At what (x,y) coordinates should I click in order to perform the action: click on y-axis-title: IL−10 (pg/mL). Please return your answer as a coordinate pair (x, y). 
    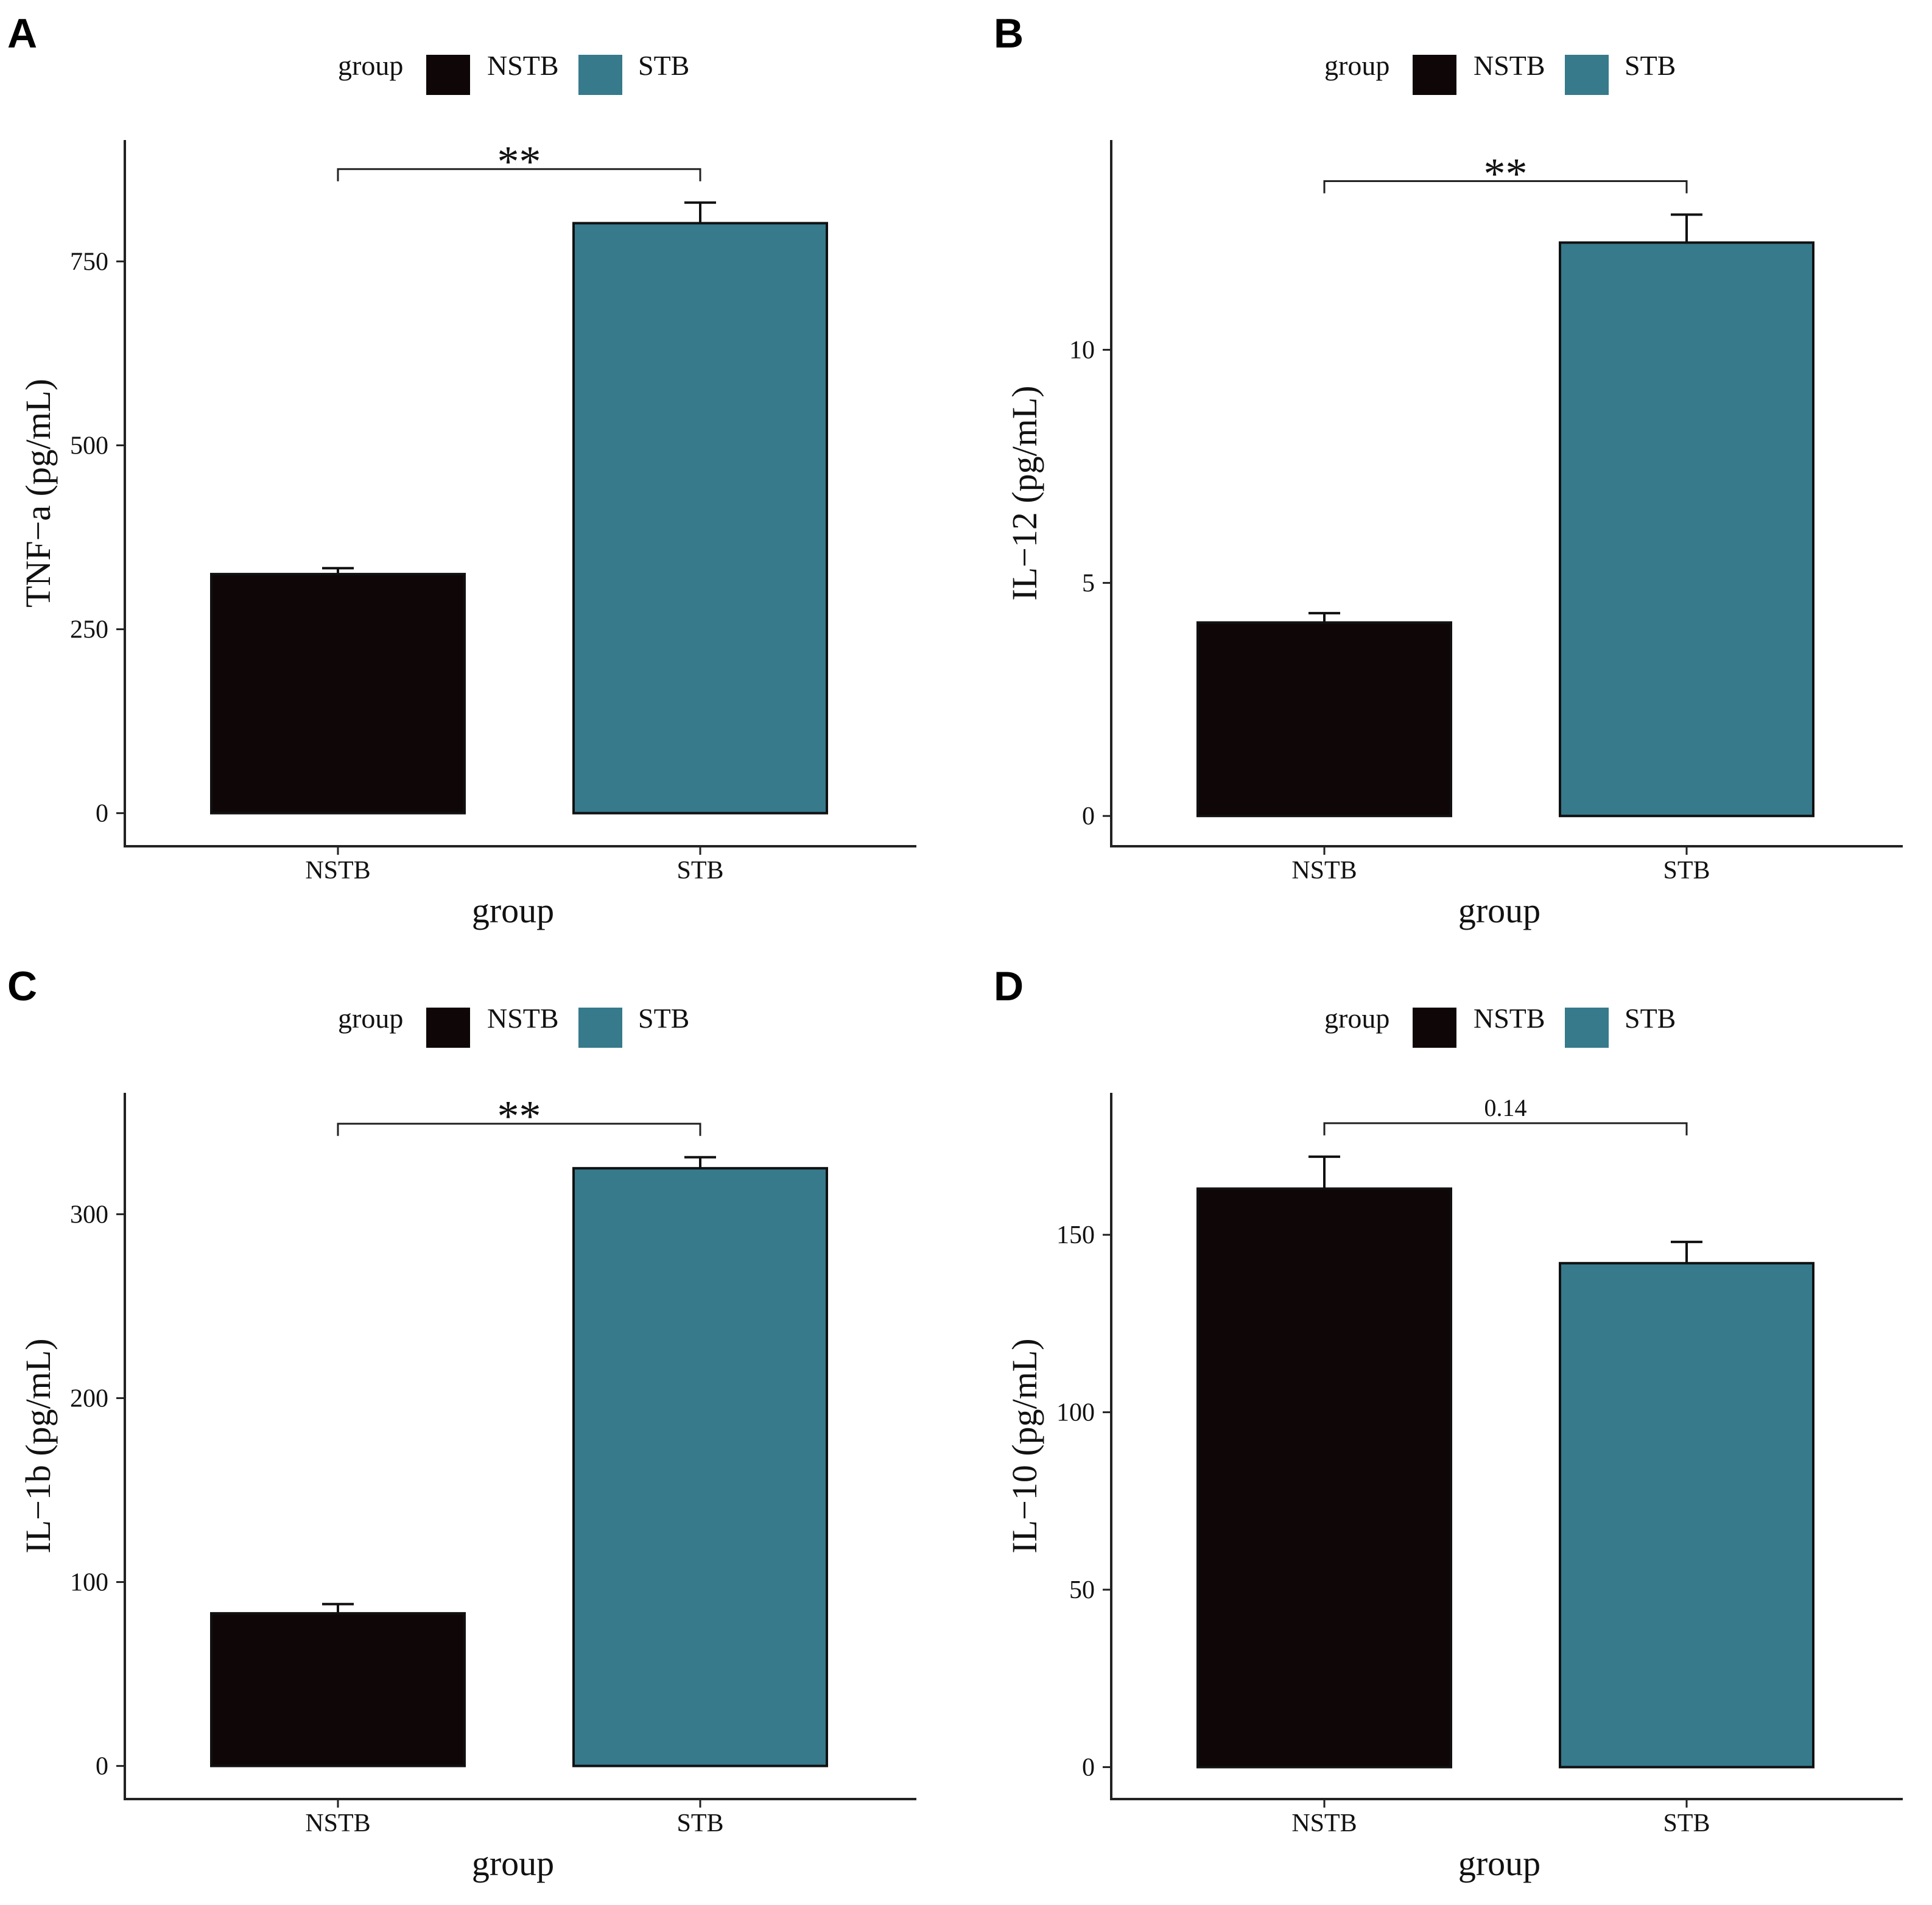
    Looking at the image, I should click on (1025, 1445).